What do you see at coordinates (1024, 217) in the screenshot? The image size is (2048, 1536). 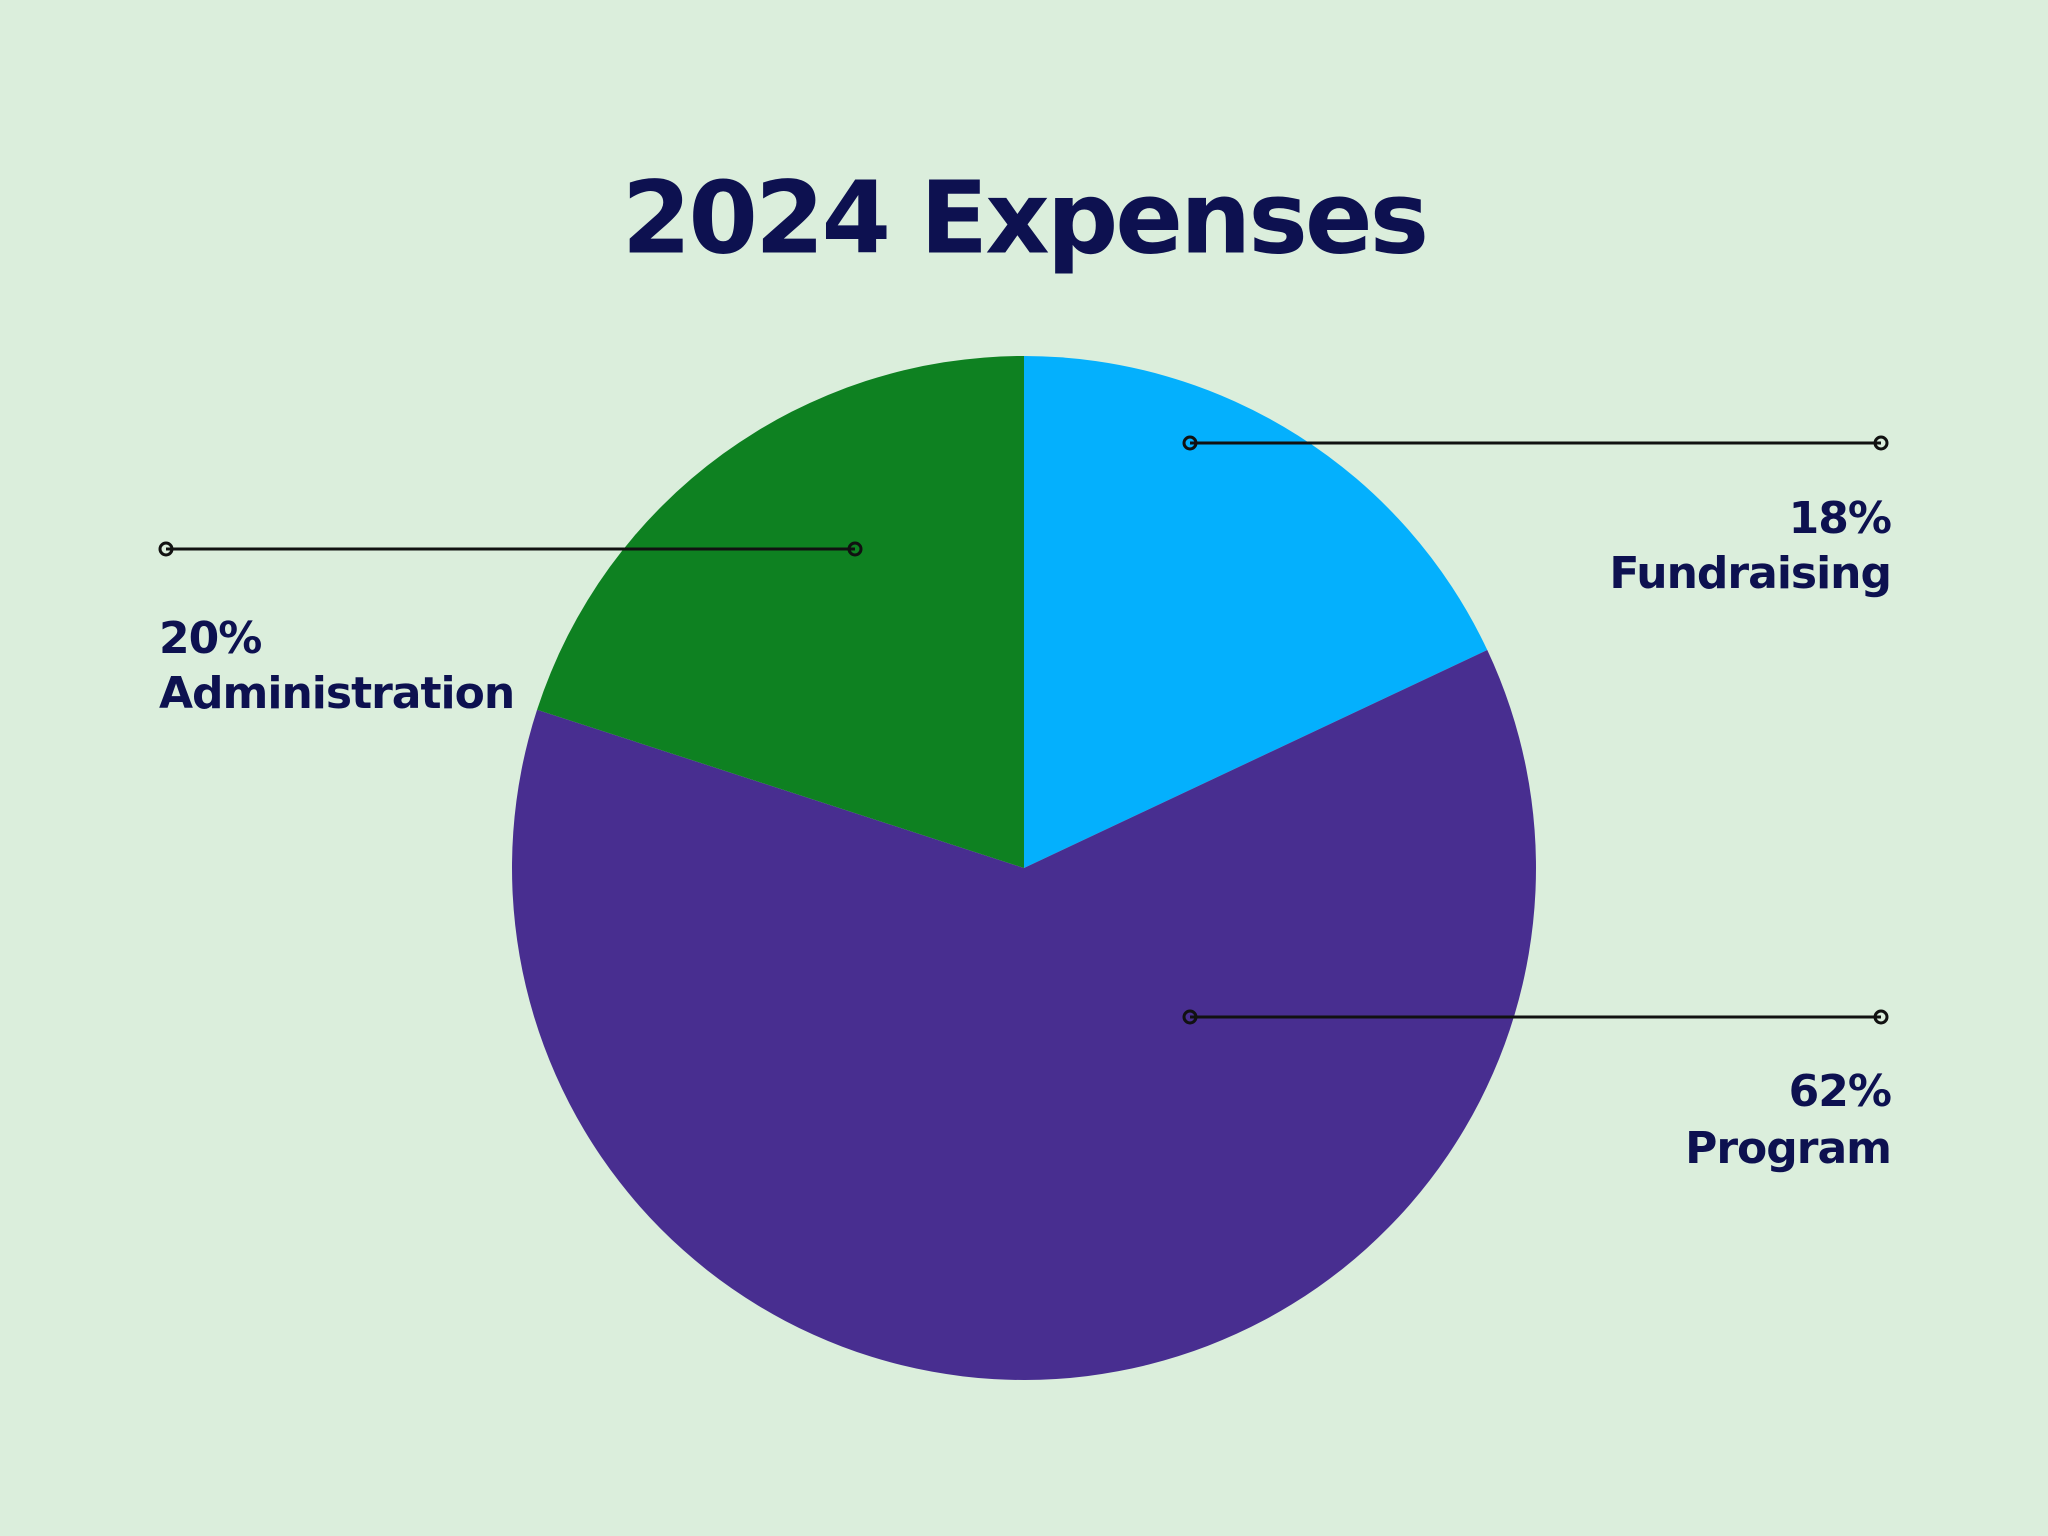 I see `chart-title: 2024 Expenses` at bounding box center [1024, 217].